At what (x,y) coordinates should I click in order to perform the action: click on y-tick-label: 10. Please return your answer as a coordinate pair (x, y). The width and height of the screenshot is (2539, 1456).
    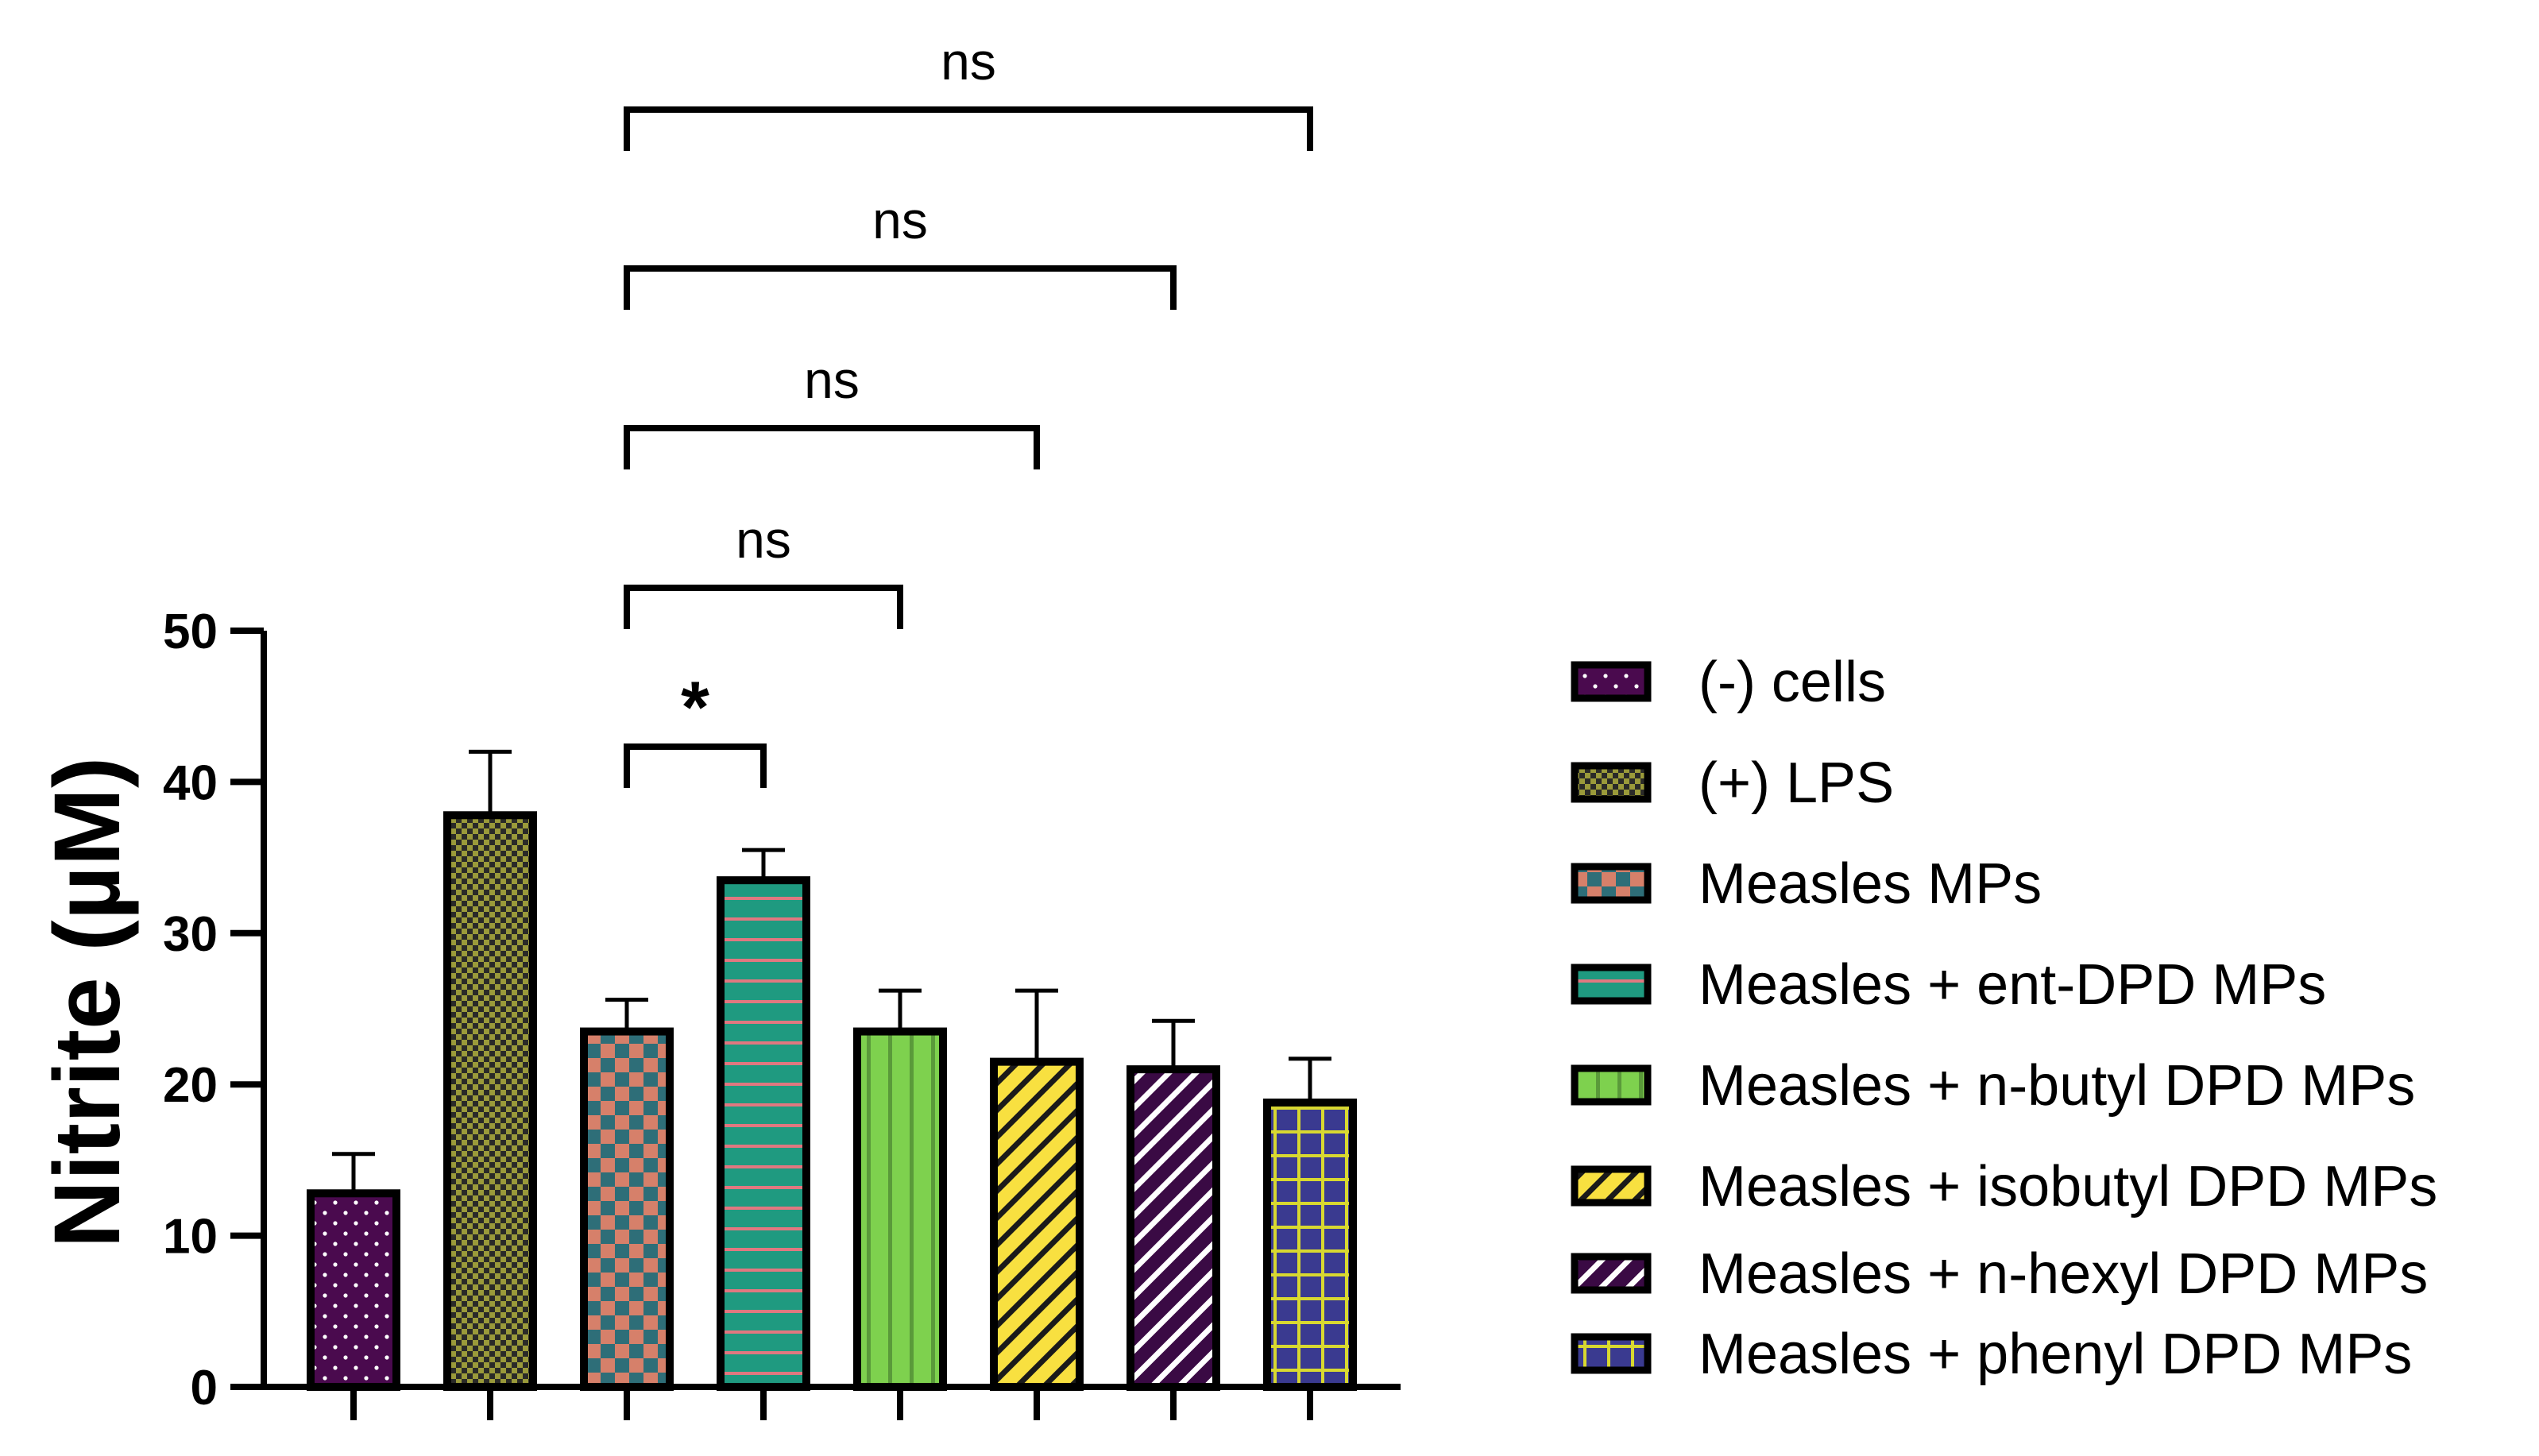
    Looking at the image, I should click on (190, 1237).